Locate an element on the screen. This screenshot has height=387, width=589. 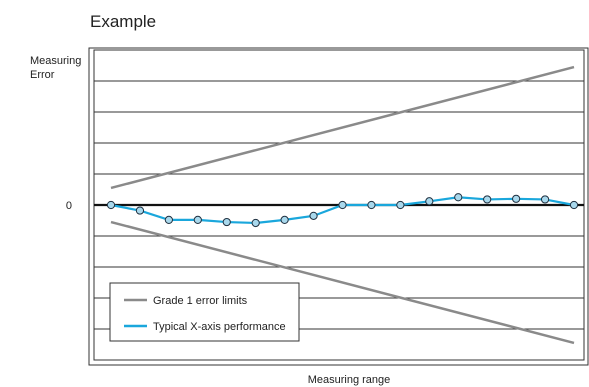
performance-series is located at coordinates (342, 210).